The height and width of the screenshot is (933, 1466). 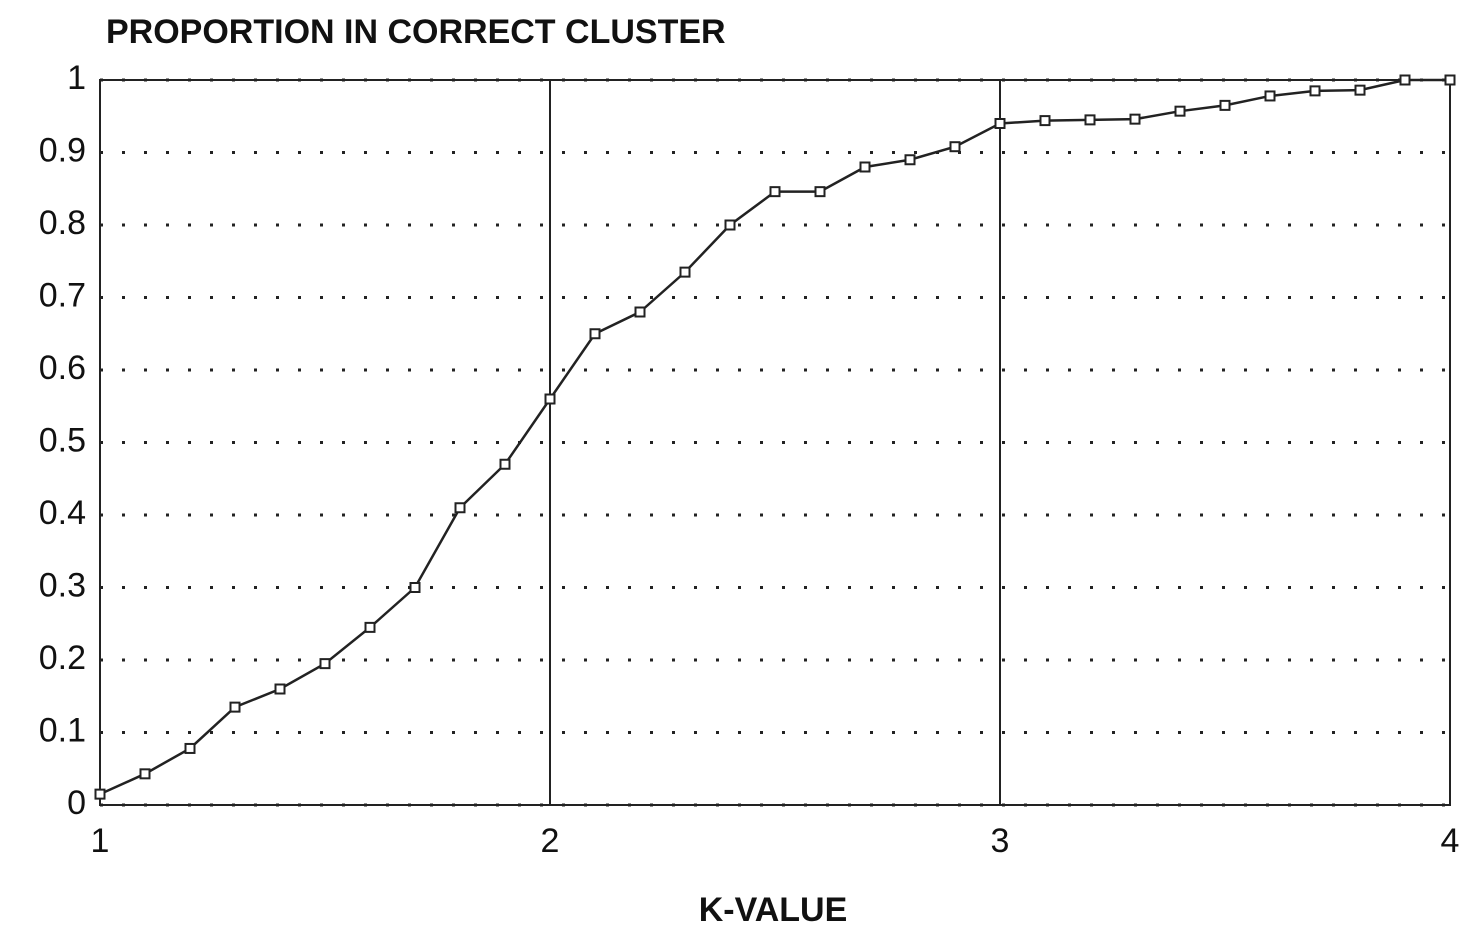 I want to click on y-tick-label: 0.6, so click(x=62, y=368).